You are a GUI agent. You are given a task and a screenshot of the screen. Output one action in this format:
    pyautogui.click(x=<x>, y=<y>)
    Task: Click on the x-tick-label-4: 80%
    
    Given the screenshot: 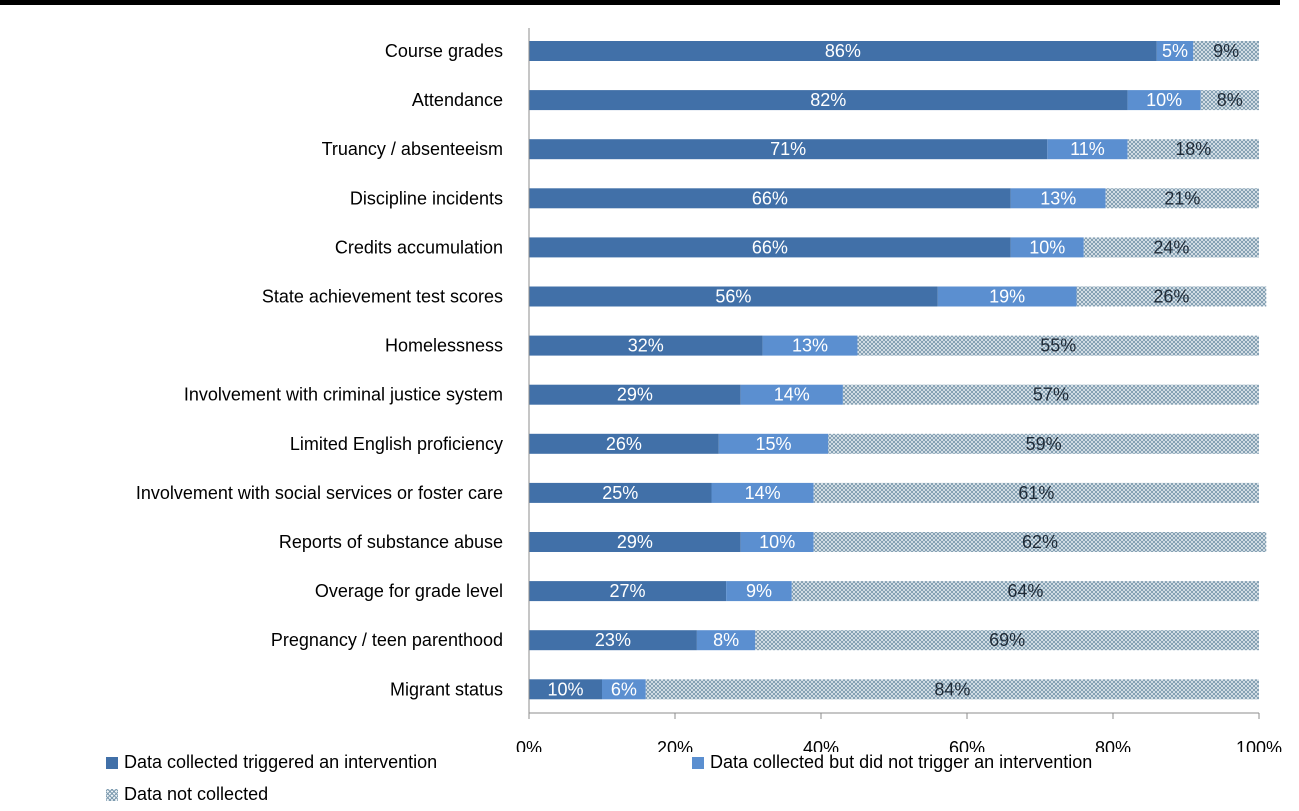 What is the action you would take?
    pyautogui.click(x=1113, y=745)
    